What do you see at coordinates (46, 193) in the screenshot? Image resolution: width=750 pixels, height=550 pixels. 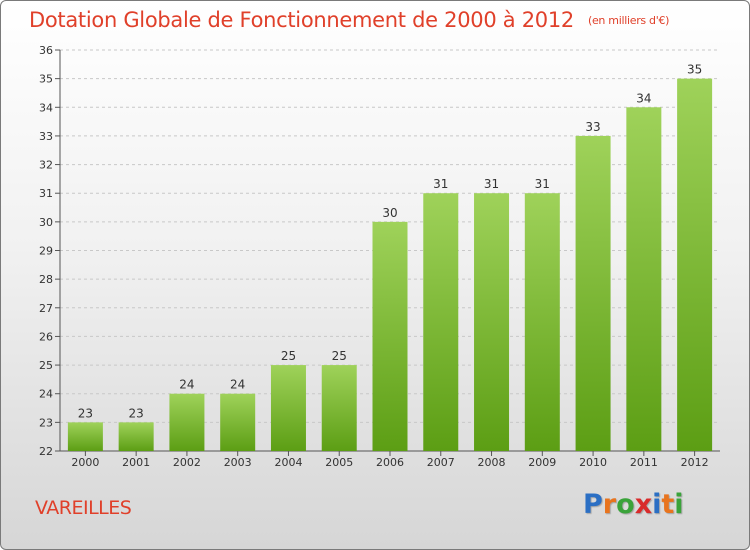 I see `y-tick-label: 31` at bounding box center [46, 193].